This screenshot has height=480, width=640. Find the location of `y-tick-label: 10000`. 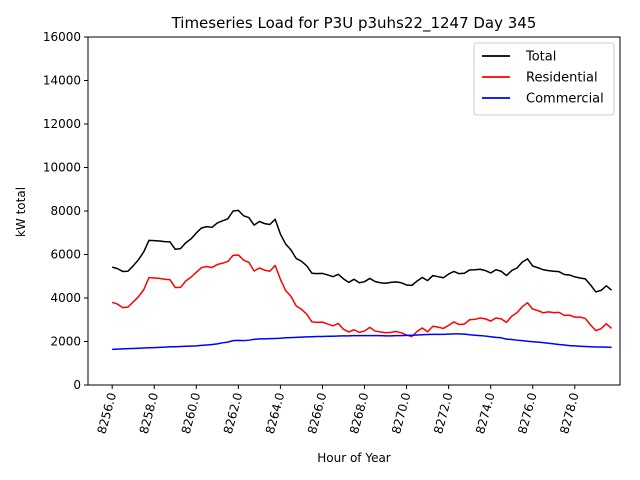

y-tick-label: 10000 is located at coordinates (62, 168).